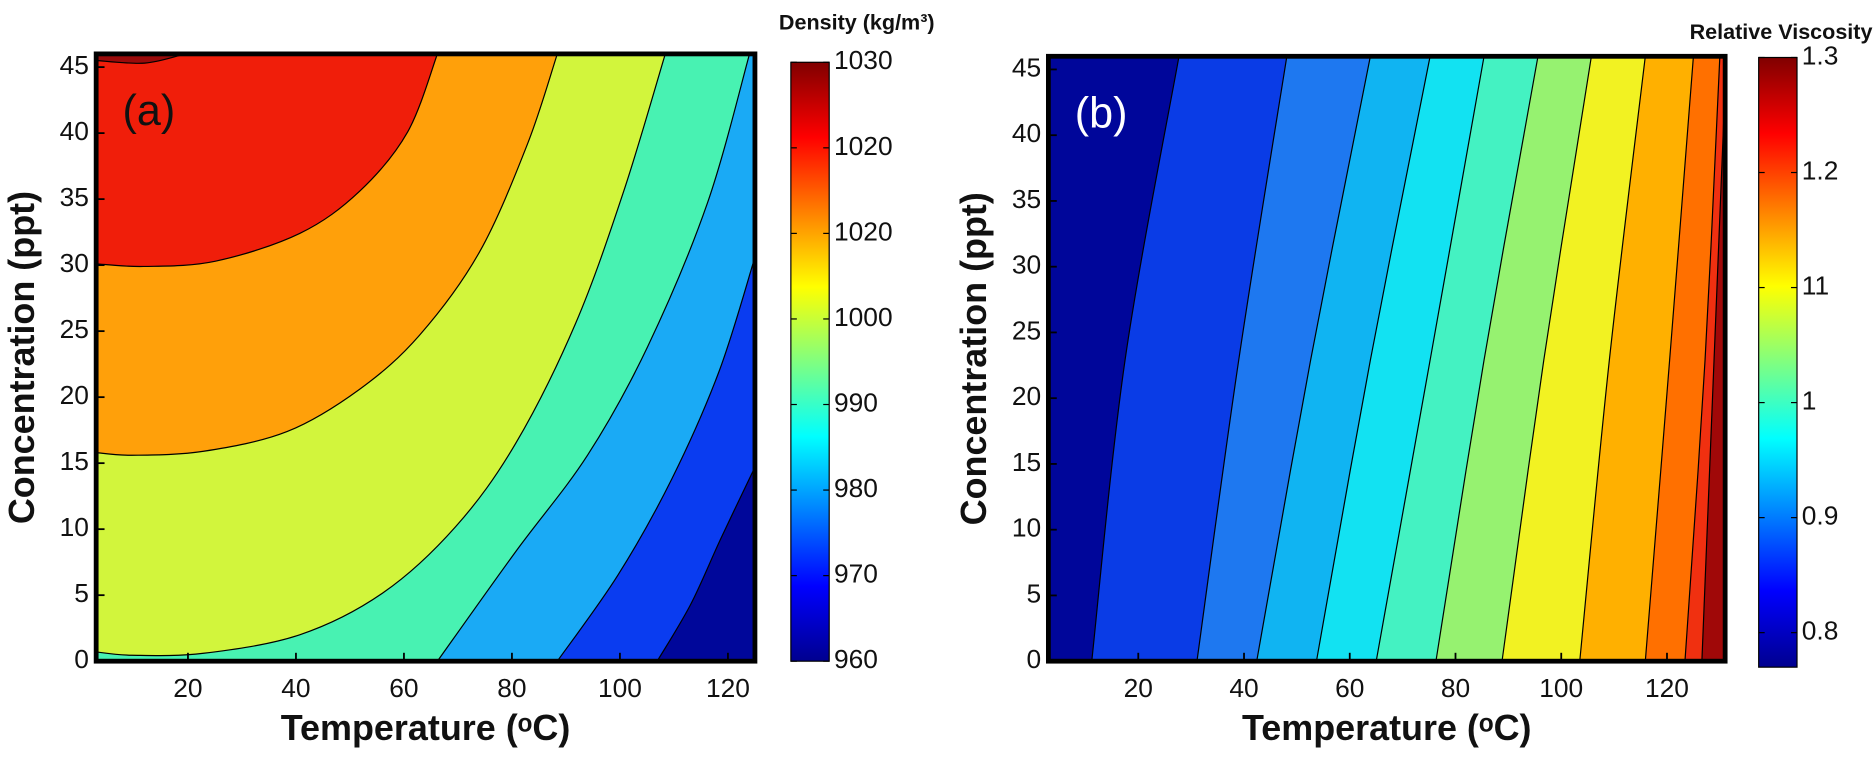 The image size is (1874, 757). What do you see at coordinates (1101, 114) in the screenshot?
I see `panel-label: (b)` at bounding box center [1101, 114].